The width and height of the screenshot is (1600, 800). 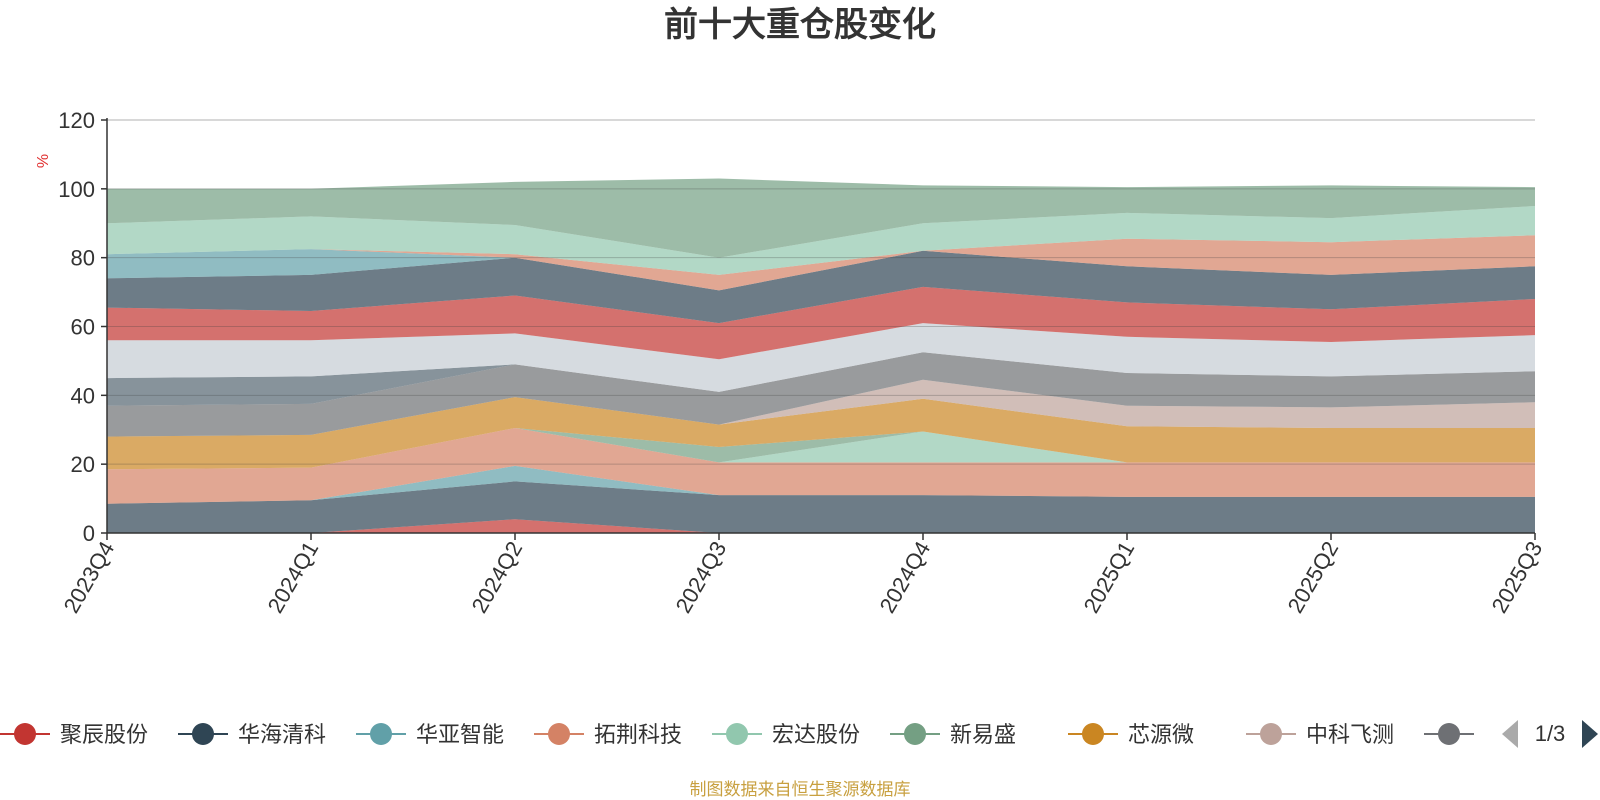 I want to click on y-tick-label: 120, so click(x=76, y=120).